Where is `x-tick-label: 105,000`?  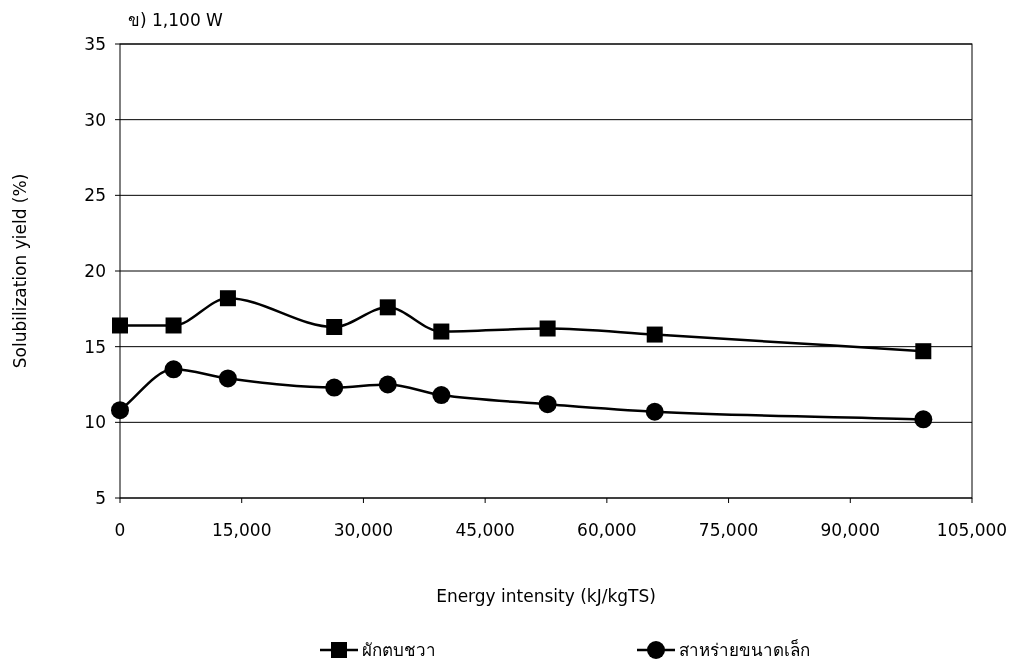 x-tick-label: 105,000 is located at coordinates (972, 530).